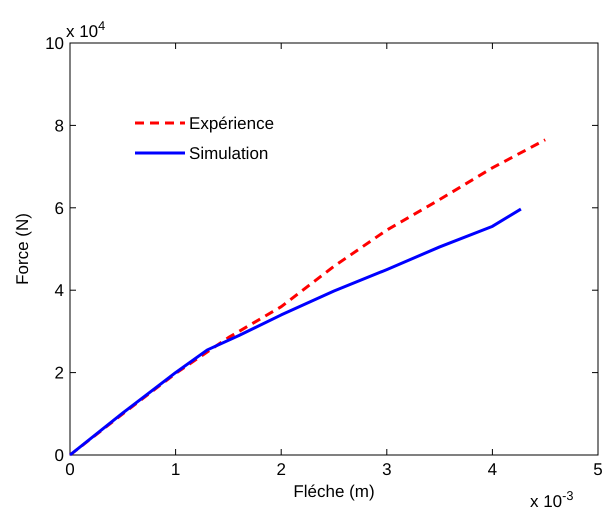  Describe the element at coordinates (175, 469) in the screenshot. I see `x-tick-label: 1` at that location.